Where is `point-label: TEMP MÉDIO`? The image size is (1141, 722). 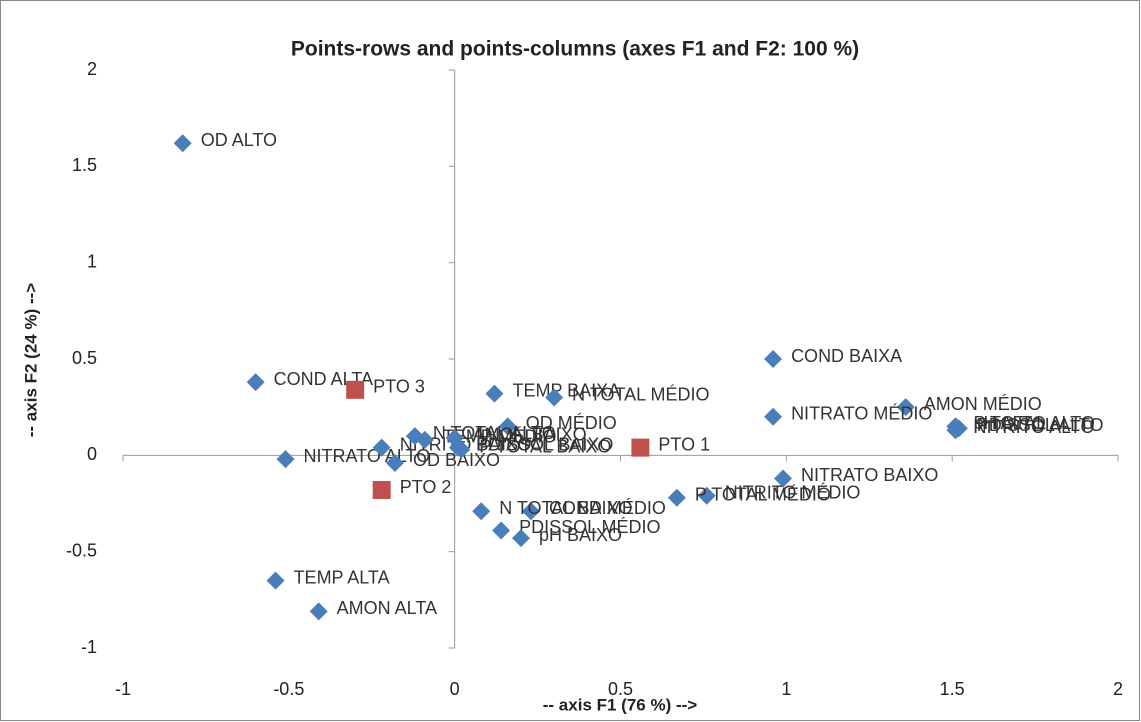
point-label: TEMP MÉDIO is located at coordinates (500, 437).